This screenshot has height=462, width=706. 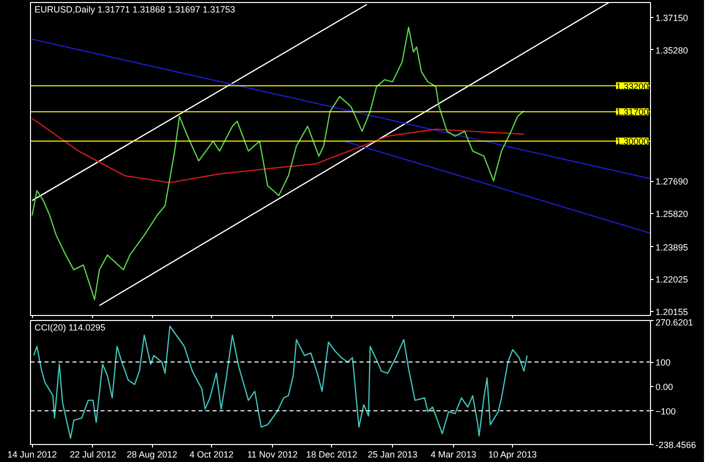 I want to click on chart-title: EURUSD,Daily 1.31771 1.31868 1.31697 1.31753, so click(x=135, y=9).